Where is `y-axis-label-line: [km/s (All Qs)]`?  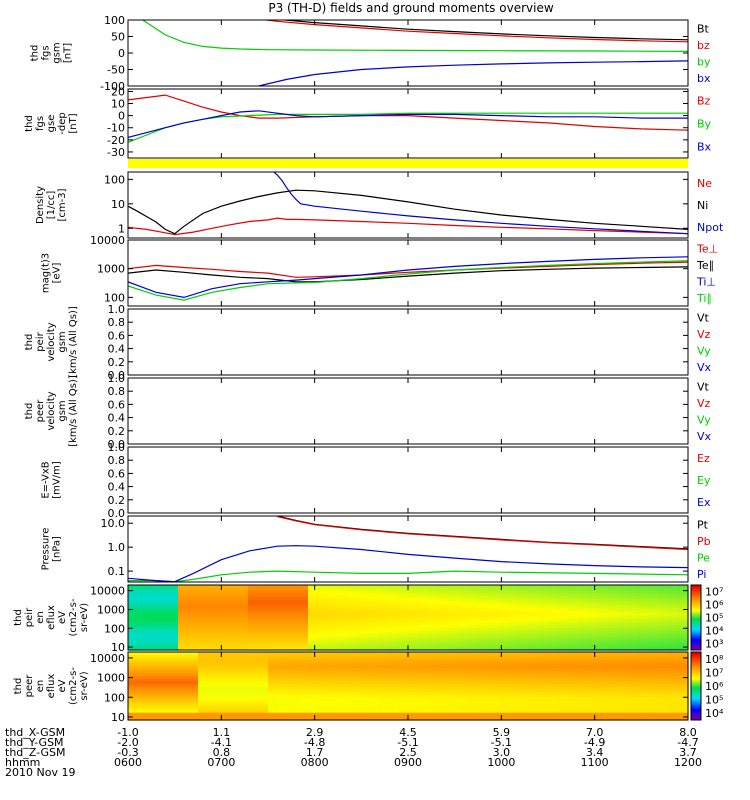 y-axis-label-line: [km/s (All Qs)] is located at coordinates (73, 342).